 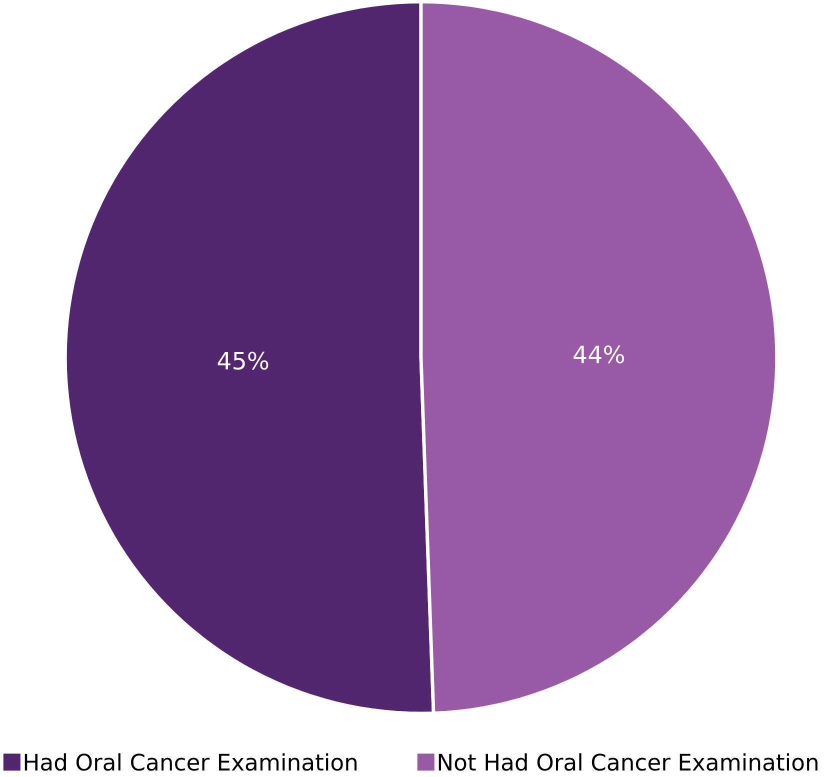 What do you see at coordinates (628, 762) in the screenshot?
I see `legend-label: Not Had Oral Cancer Examination` at bounding box center [628, 762].